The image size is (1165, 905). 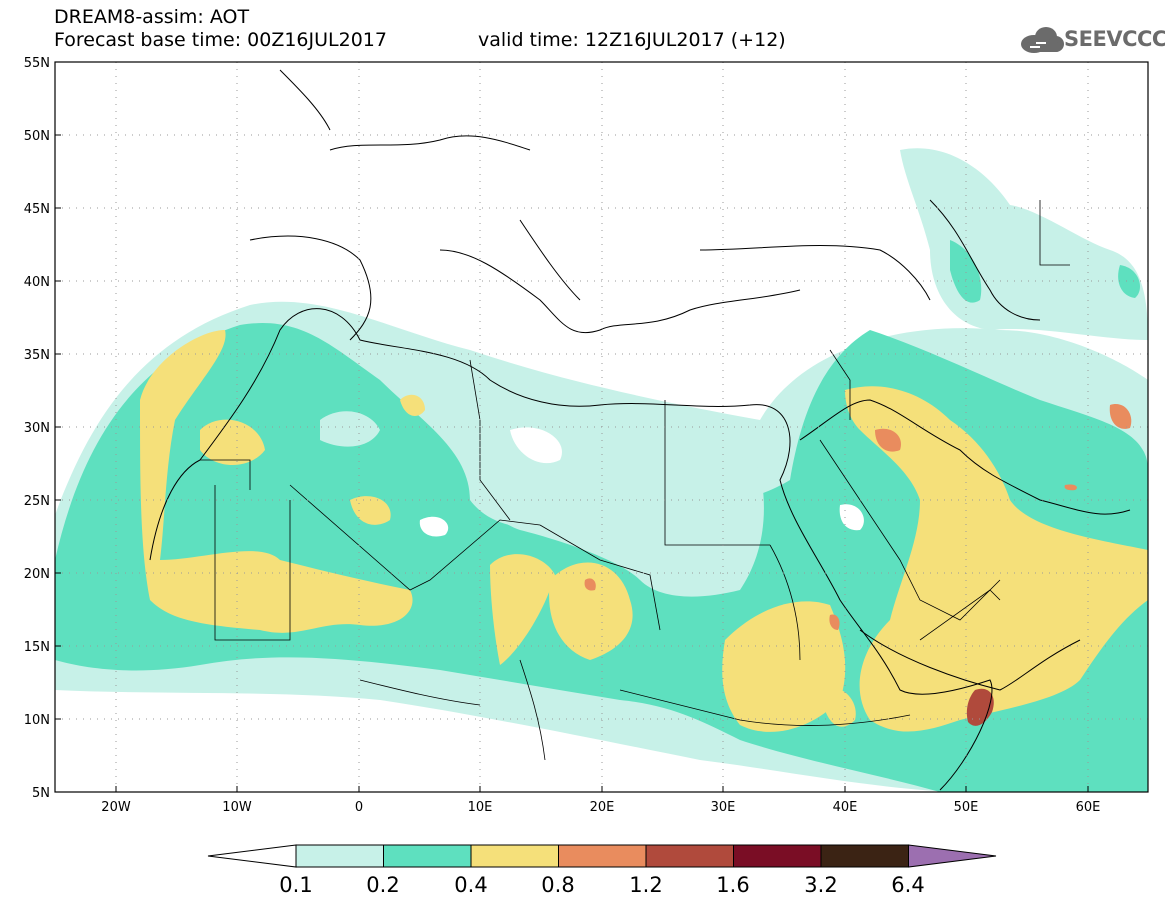 I want to click on legend-tick: 6.4, so click(x=907, y=885).